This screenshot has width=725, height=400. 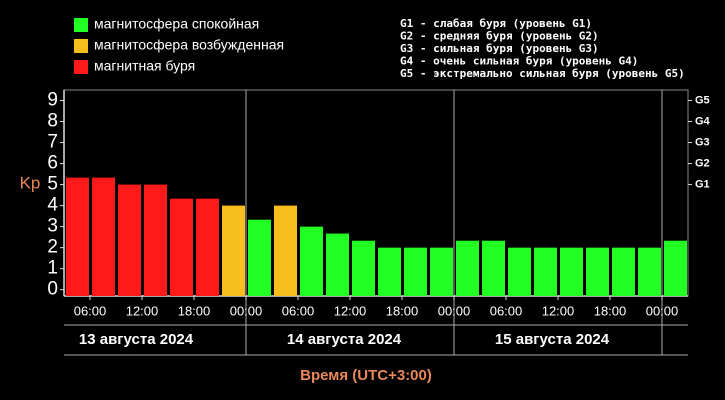 I want to click on y-tick-label: 9, so click(x=52, y=100).